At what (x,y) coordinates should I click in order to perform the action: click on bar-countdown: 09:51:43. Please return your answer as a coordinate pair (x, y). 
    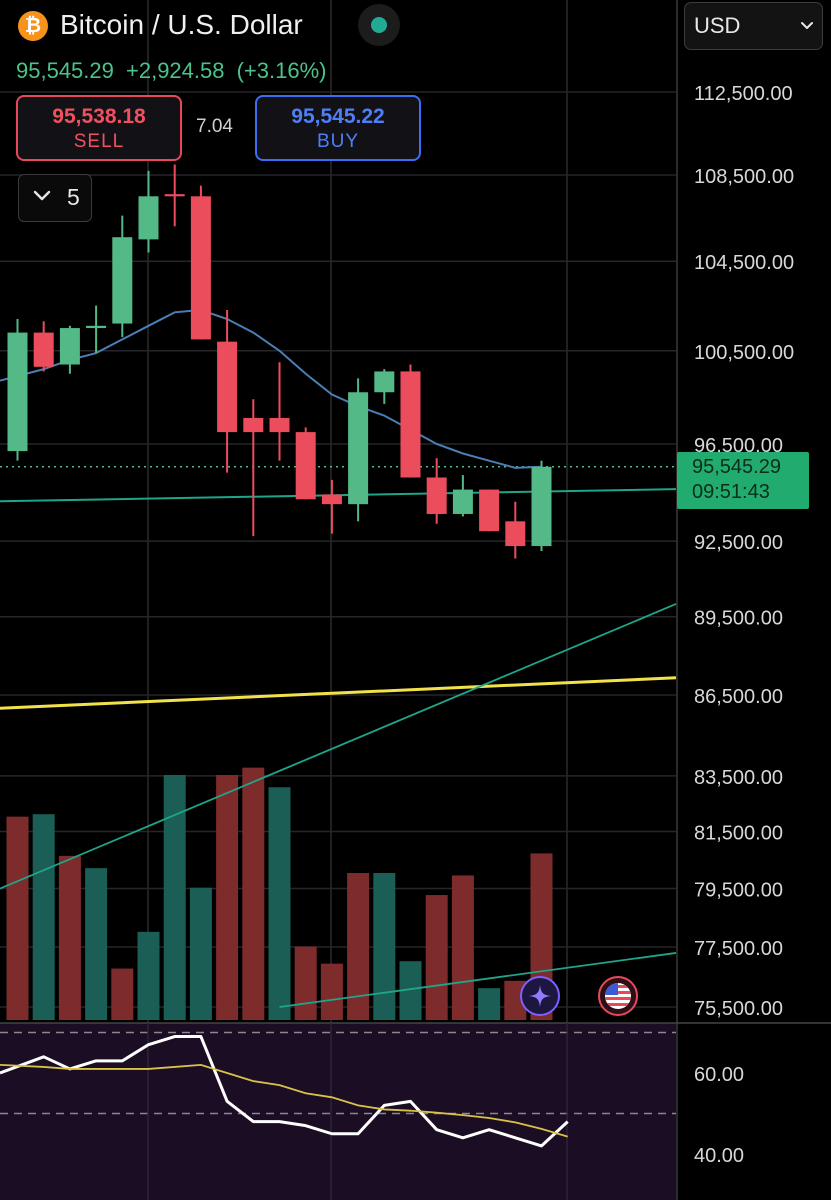
    Looking at the image, I should click on (731, 492).